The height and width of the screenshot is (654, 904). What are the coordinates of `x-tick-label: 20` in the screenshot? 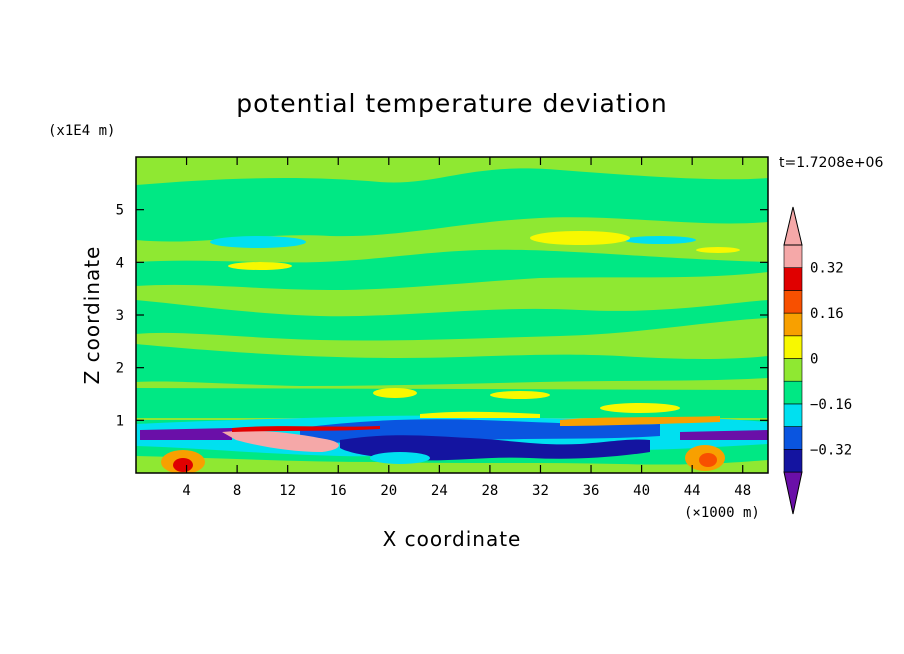 It's located at (388, 491).